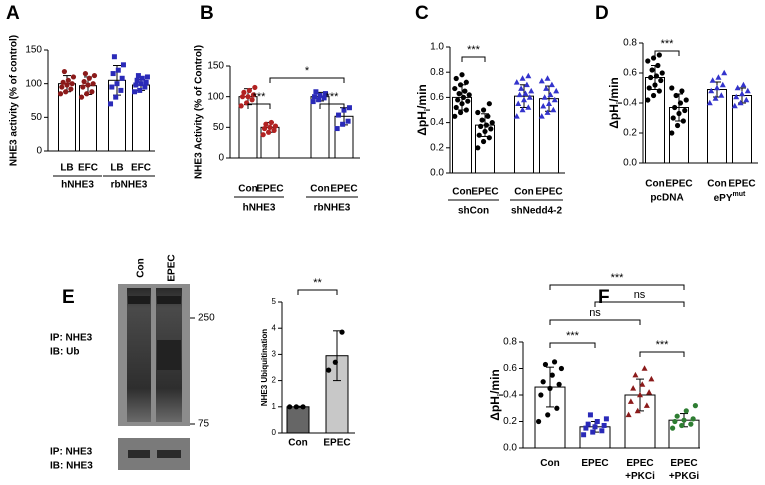 Image resolution: width=765 pixels, height=485 pixels. Describe the element at coordinates (274, 432) in the screenshot. I see `y-tick-label: 0` at that location.